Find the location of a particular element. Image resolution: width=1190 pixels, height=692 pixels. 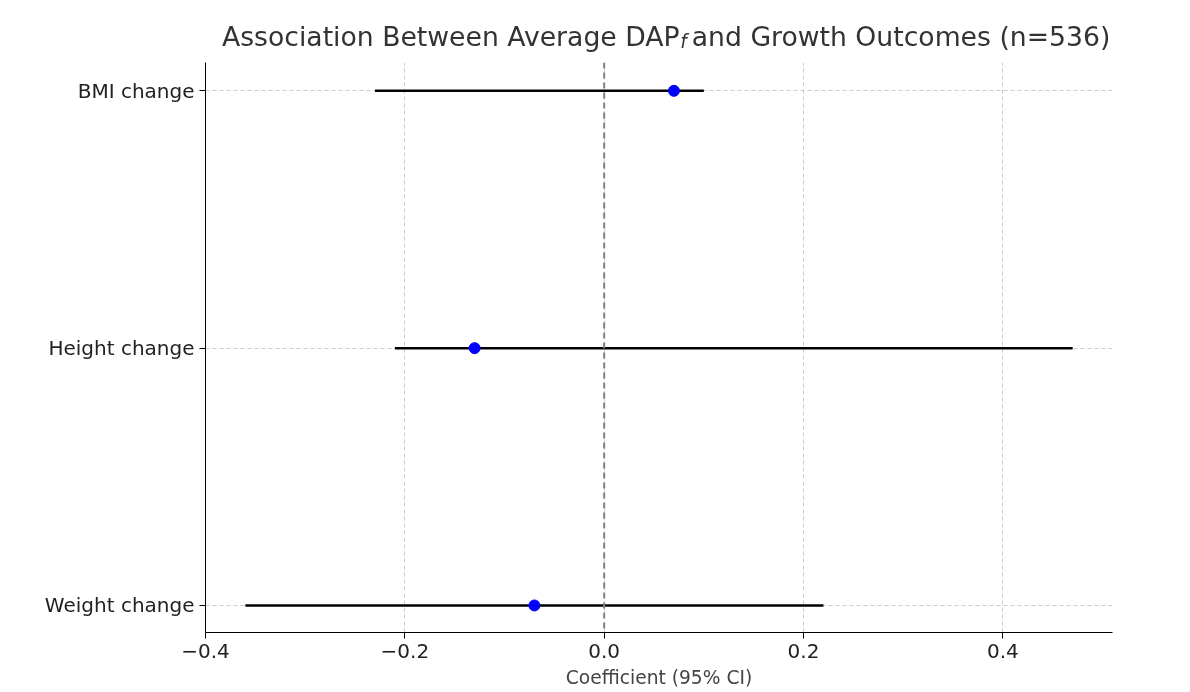

x-axis-title: Coefficient (95% CI) is located at coordinates (659, 677).